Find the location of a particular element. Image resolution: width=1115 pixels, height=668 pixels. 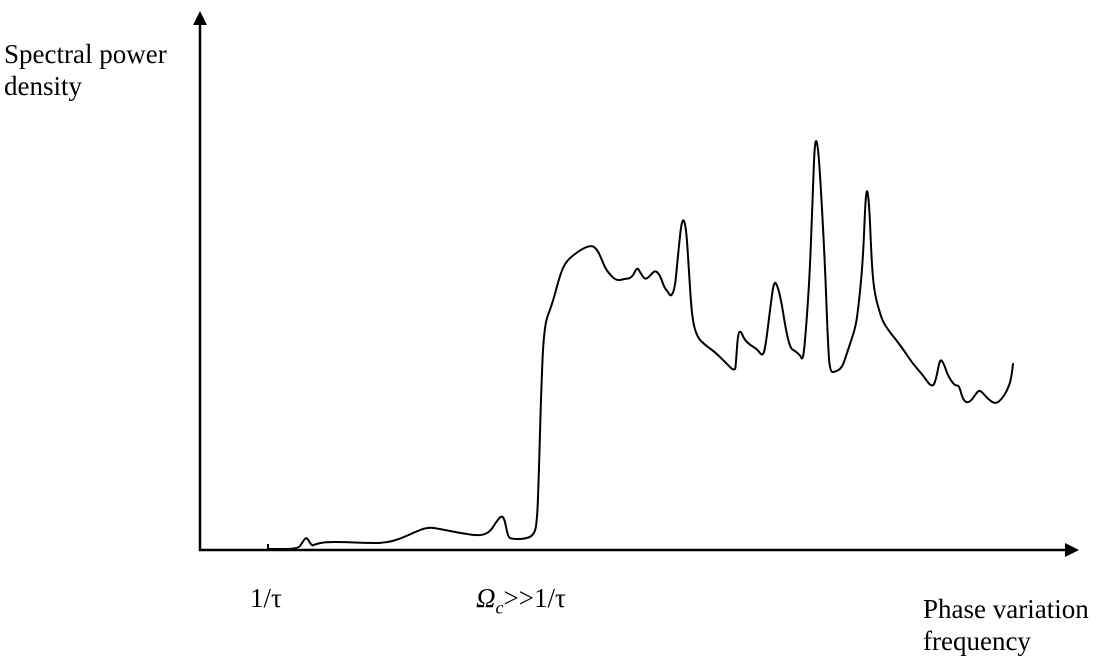

x-tick-label-1-over-tau: 1/τ is located at coordinates (266, 598).